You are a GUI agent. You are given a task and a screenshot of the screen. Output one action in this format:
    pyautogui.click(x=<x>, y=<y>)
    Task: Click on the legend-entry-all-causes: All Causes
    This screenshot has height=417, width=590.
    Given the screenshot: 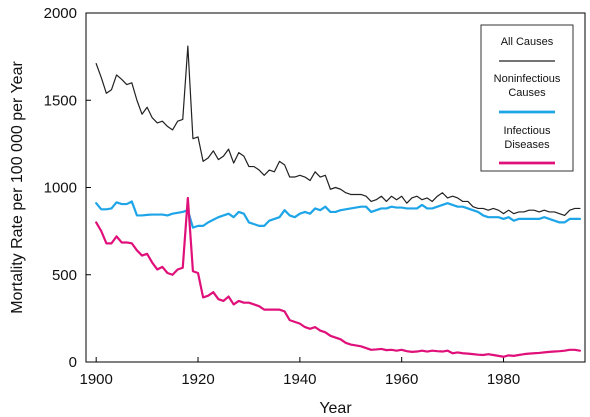 What is the action you would take?
    pyautogui.click(x=527, y=49)
    